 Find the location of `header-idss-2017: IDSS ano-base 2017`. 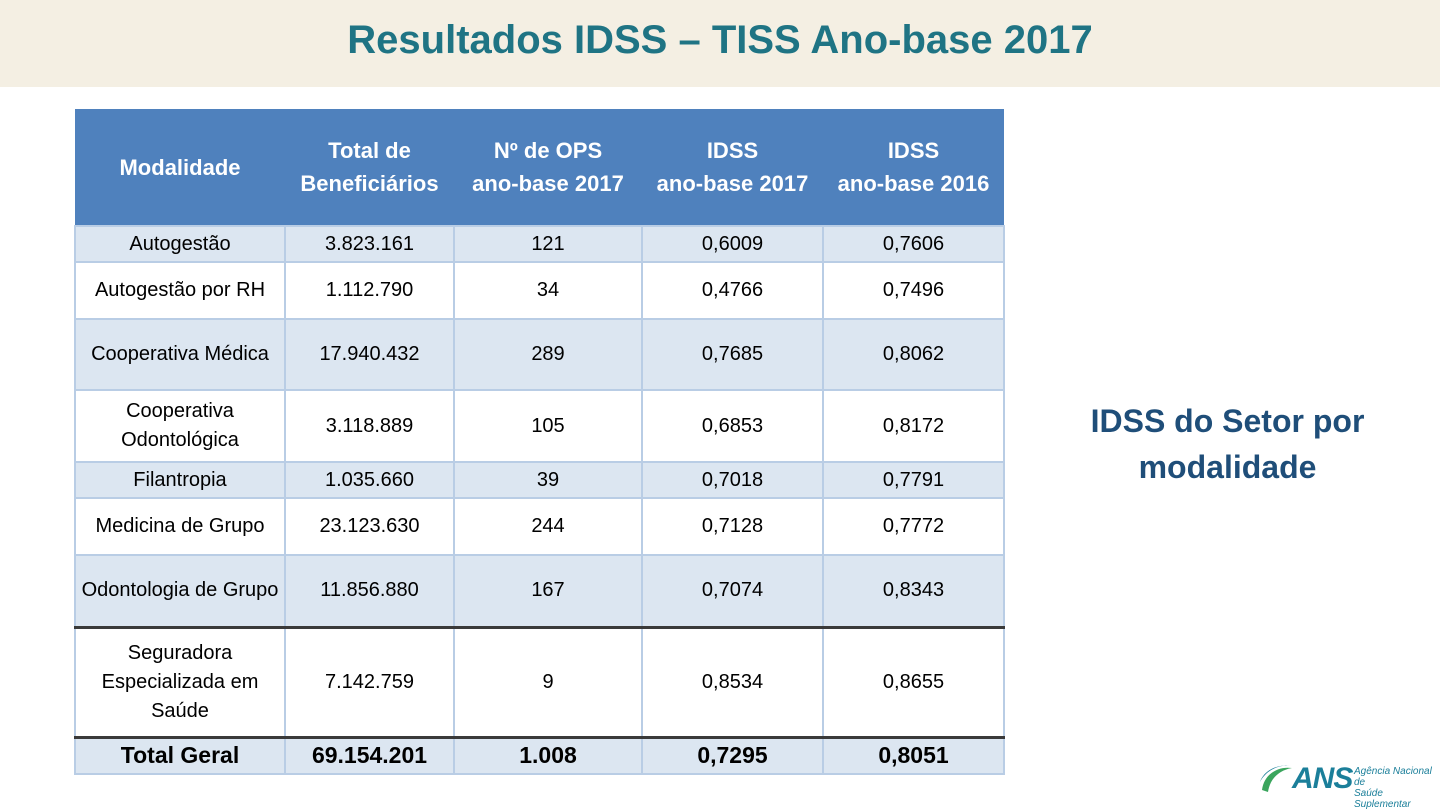

header-idss-2017: IDSS ano-base 2017 is located at coordinates (732, 167).